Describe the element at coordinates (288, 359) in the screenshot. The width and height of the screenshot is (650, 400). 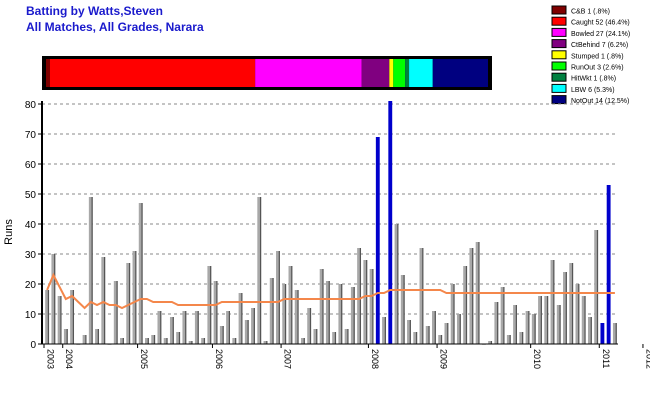
I see `x-tick-label-2007: 2007` at that location.